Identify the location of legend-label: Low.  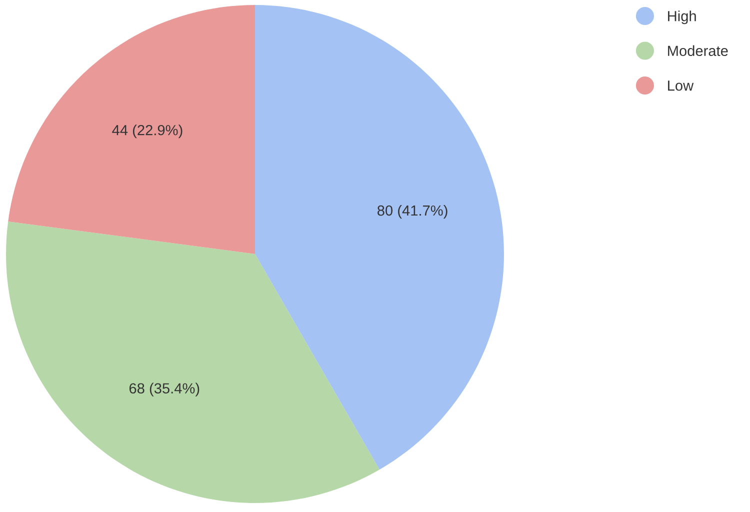
(681, 85).